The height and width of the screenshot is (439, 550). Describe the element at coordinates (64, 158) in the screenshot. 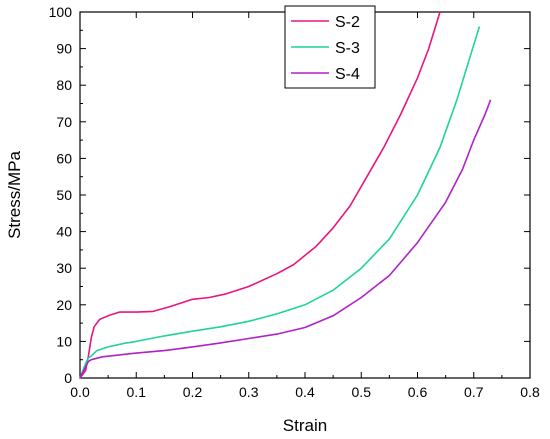

I see `y-tick-label: 60` at that location.